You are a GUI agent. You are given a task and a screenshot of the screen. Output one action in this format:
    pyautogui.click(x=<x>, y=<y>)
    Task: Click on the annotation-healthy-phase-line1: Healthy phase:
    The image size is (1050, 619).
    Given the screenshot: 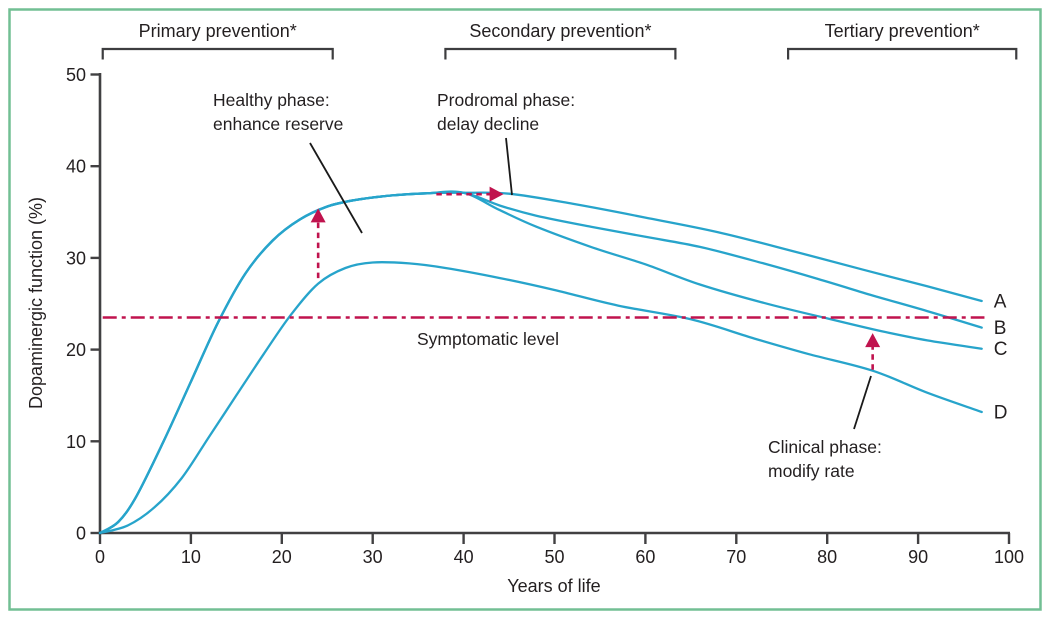 What is the action you would take?
    pyautogui.click(x=271, y=100)
    